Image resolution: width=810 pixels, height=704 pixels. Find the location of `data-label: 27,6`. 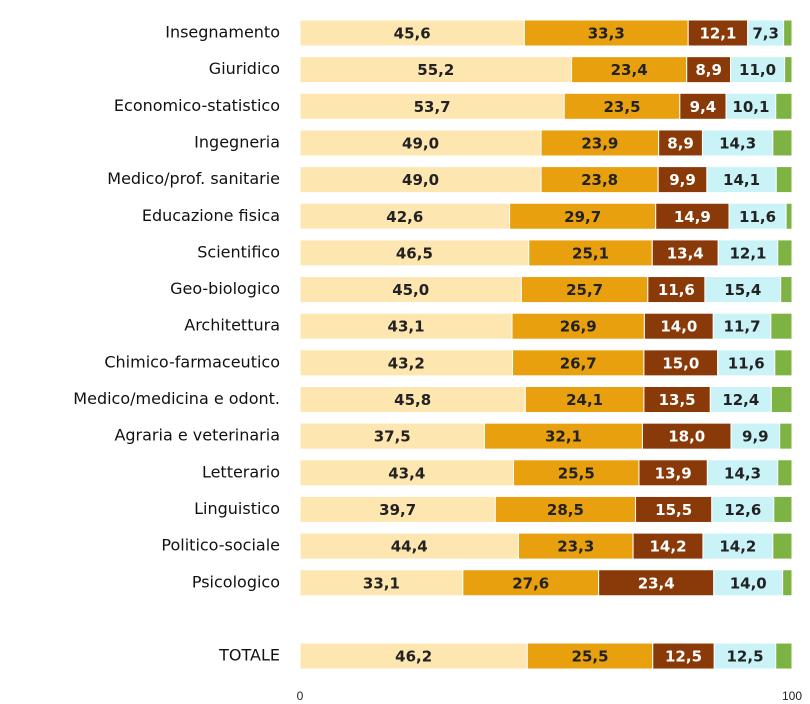

data-label: 27,6 is located at coordinates (530, 583).